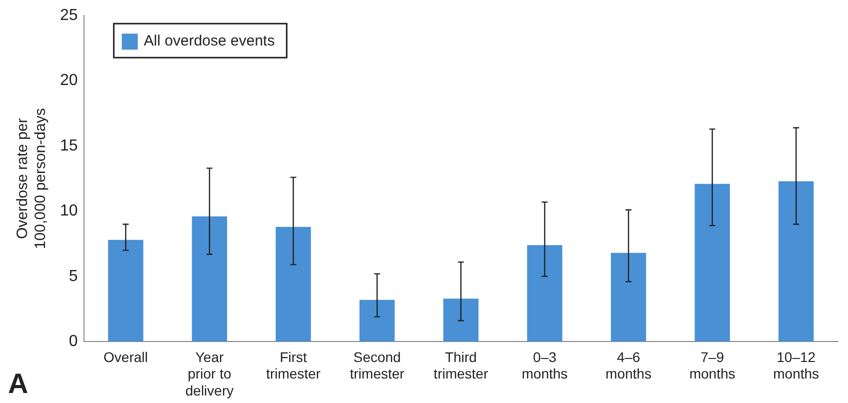  I want to click on y-axis-title: Overdose rate per 100,000 person-days, so click(32, 179).